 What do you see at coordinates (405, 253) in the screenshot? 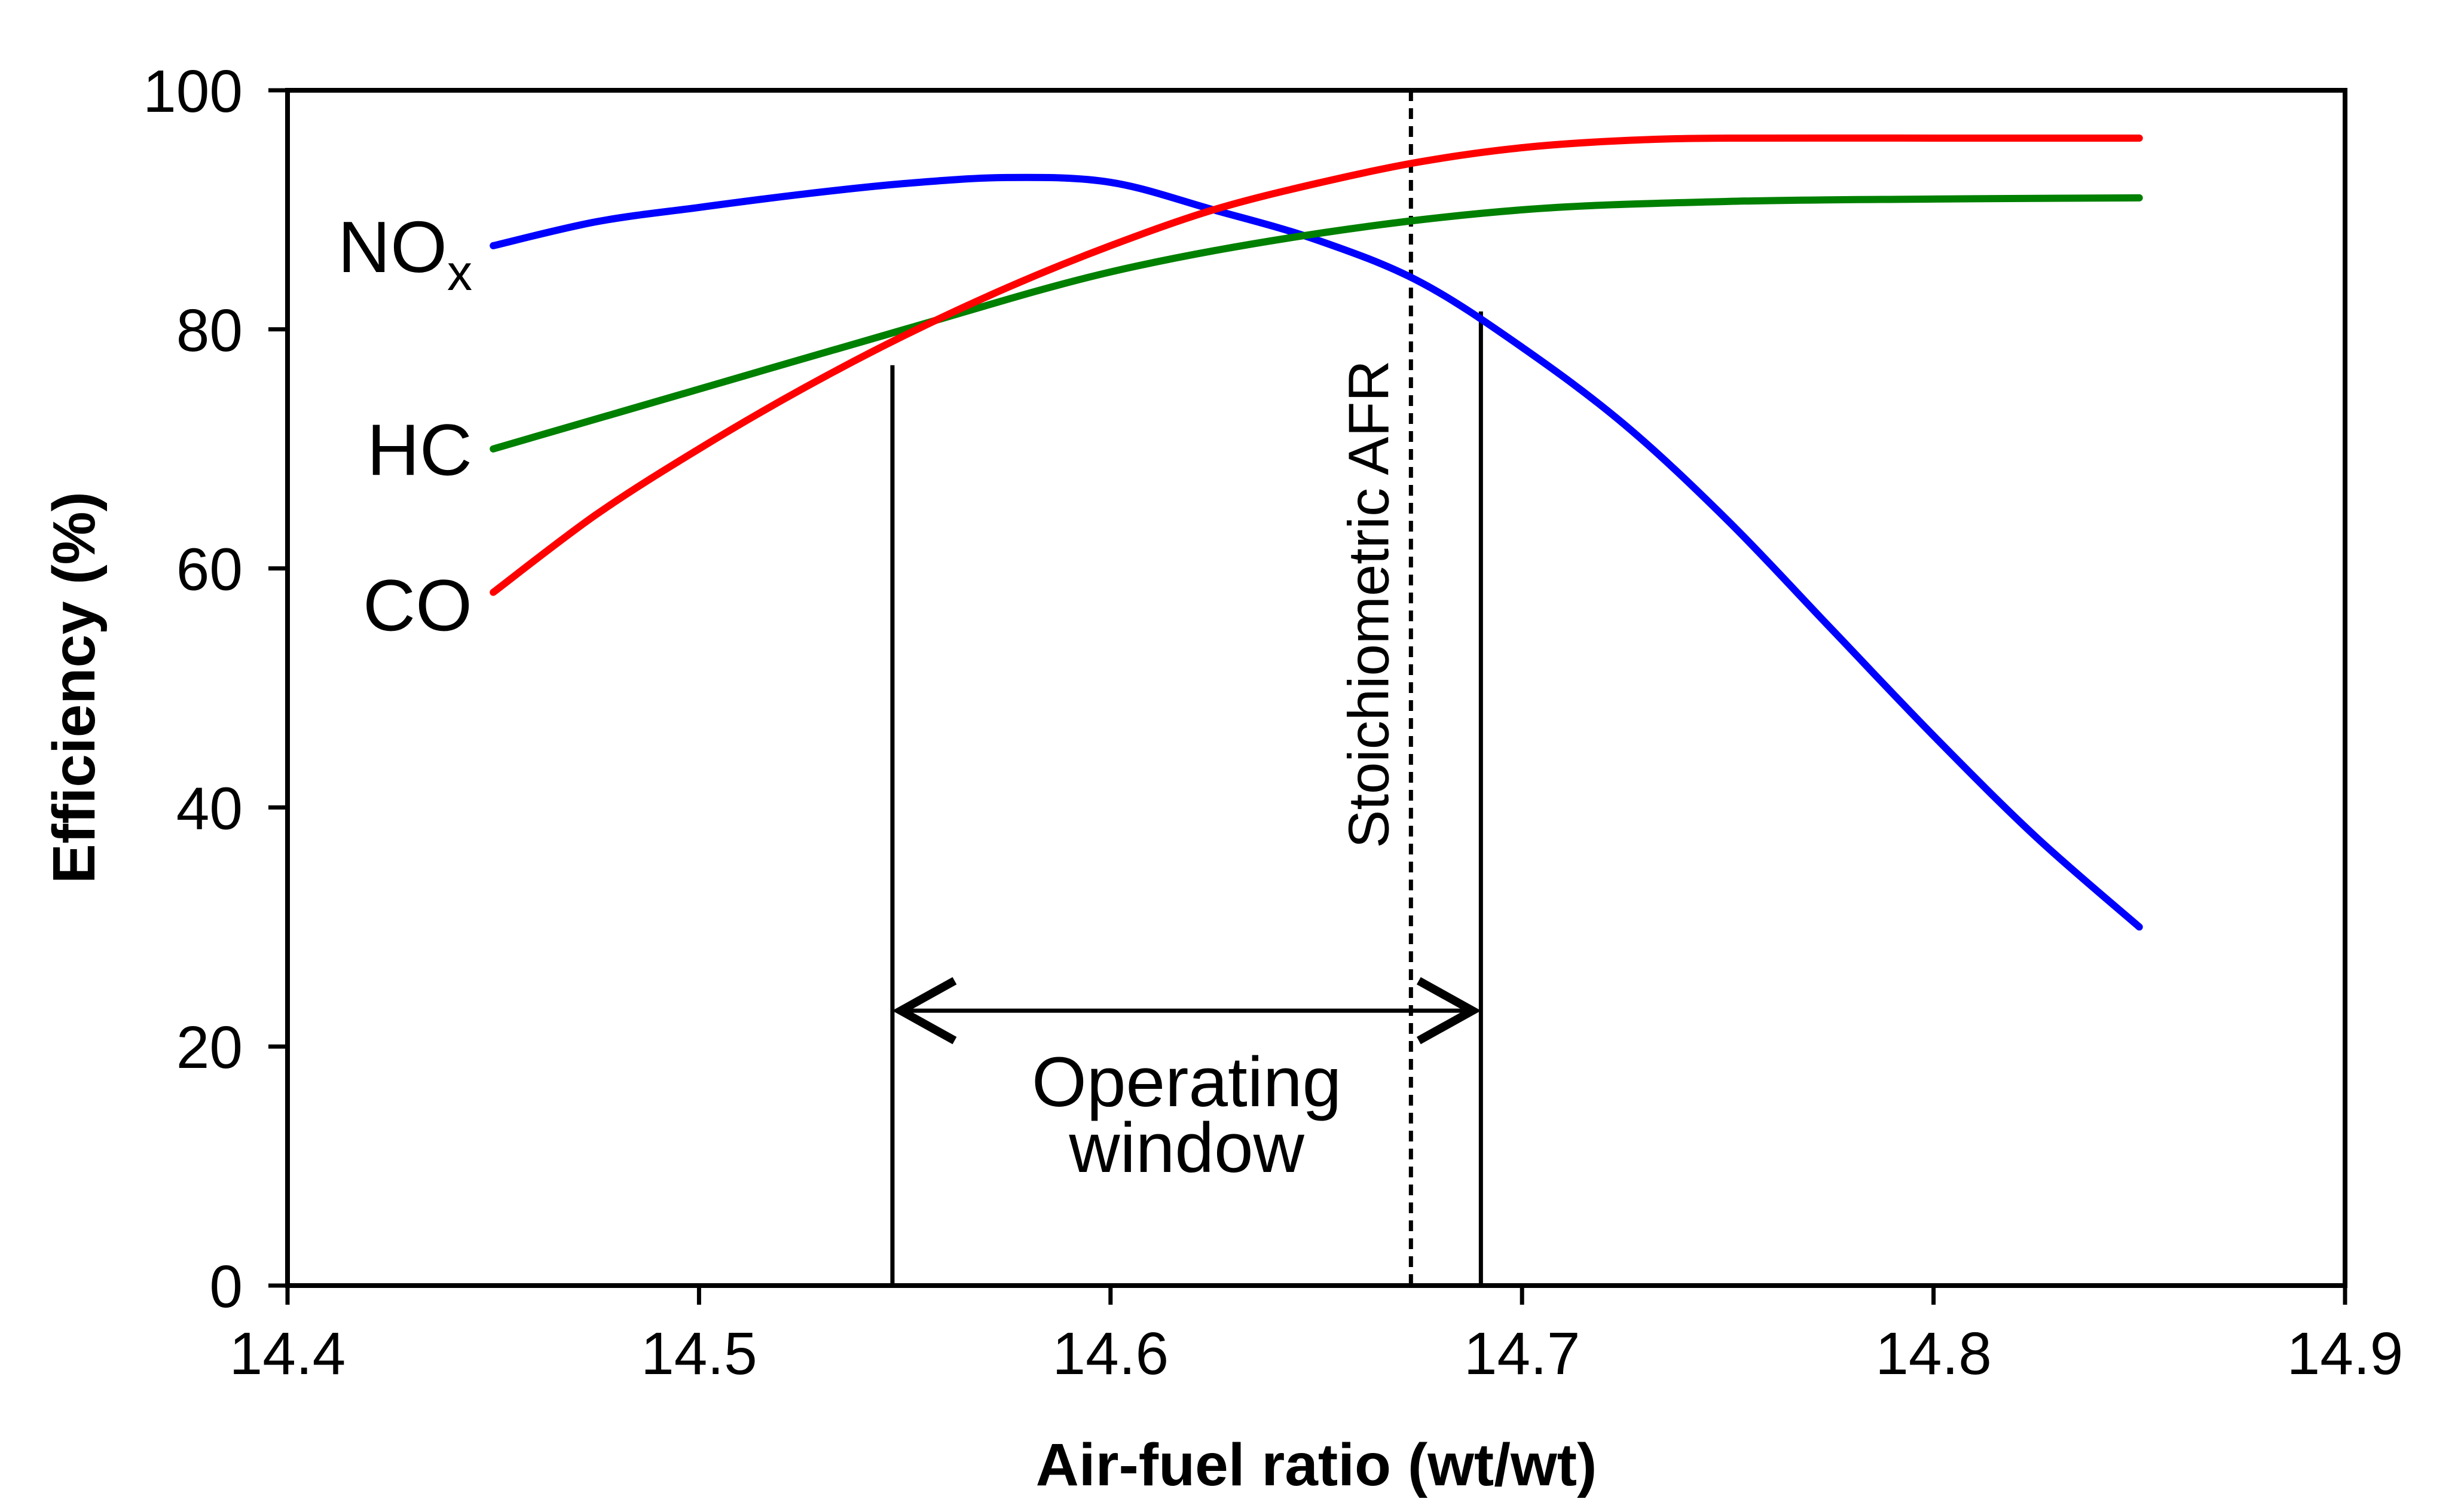
I see `series-label: NOx` at bounding box center [405, 253].